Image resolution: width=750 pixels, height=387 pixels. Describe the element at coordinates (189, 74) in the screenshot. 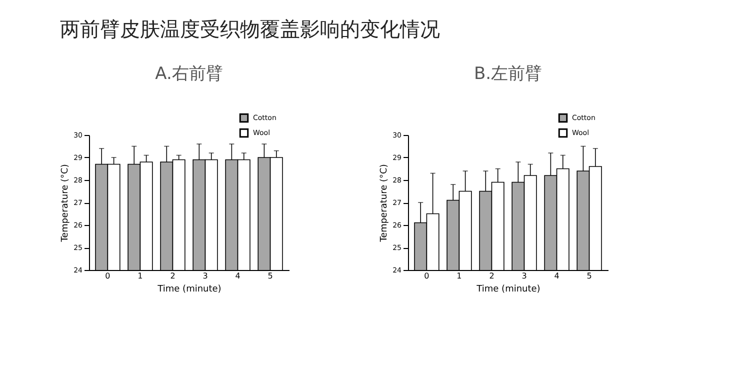

I see `chart-title: A.右前臂` at that location.